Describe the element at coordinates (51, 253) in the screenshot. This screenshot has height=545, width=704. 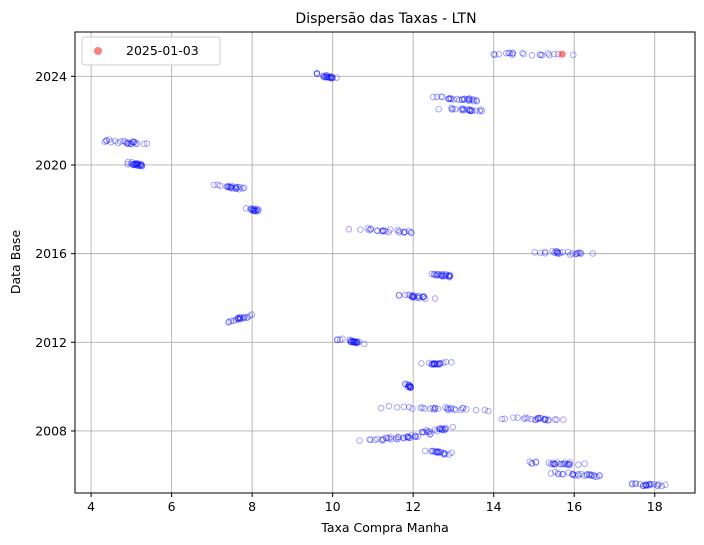
I see `y-tick-label: 2016` at that location.